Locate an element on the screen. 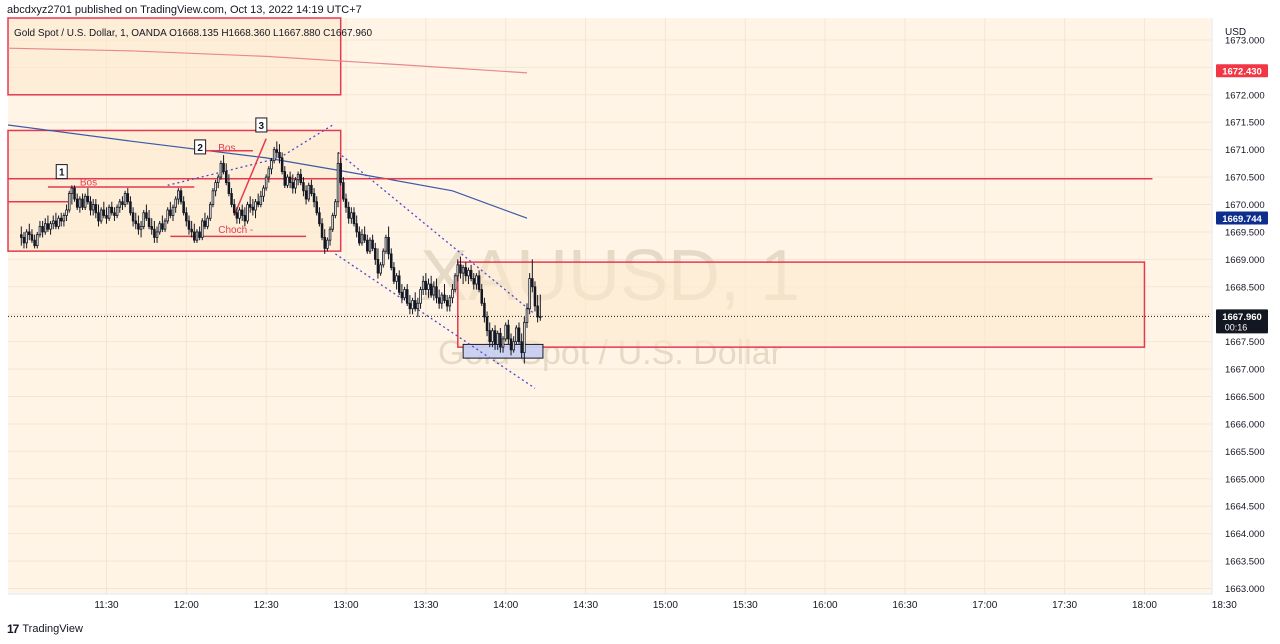 The width and height of the screenshot is (1280, 644). y-tick-label: 1670.000 is located at coordinates (1245, 205).